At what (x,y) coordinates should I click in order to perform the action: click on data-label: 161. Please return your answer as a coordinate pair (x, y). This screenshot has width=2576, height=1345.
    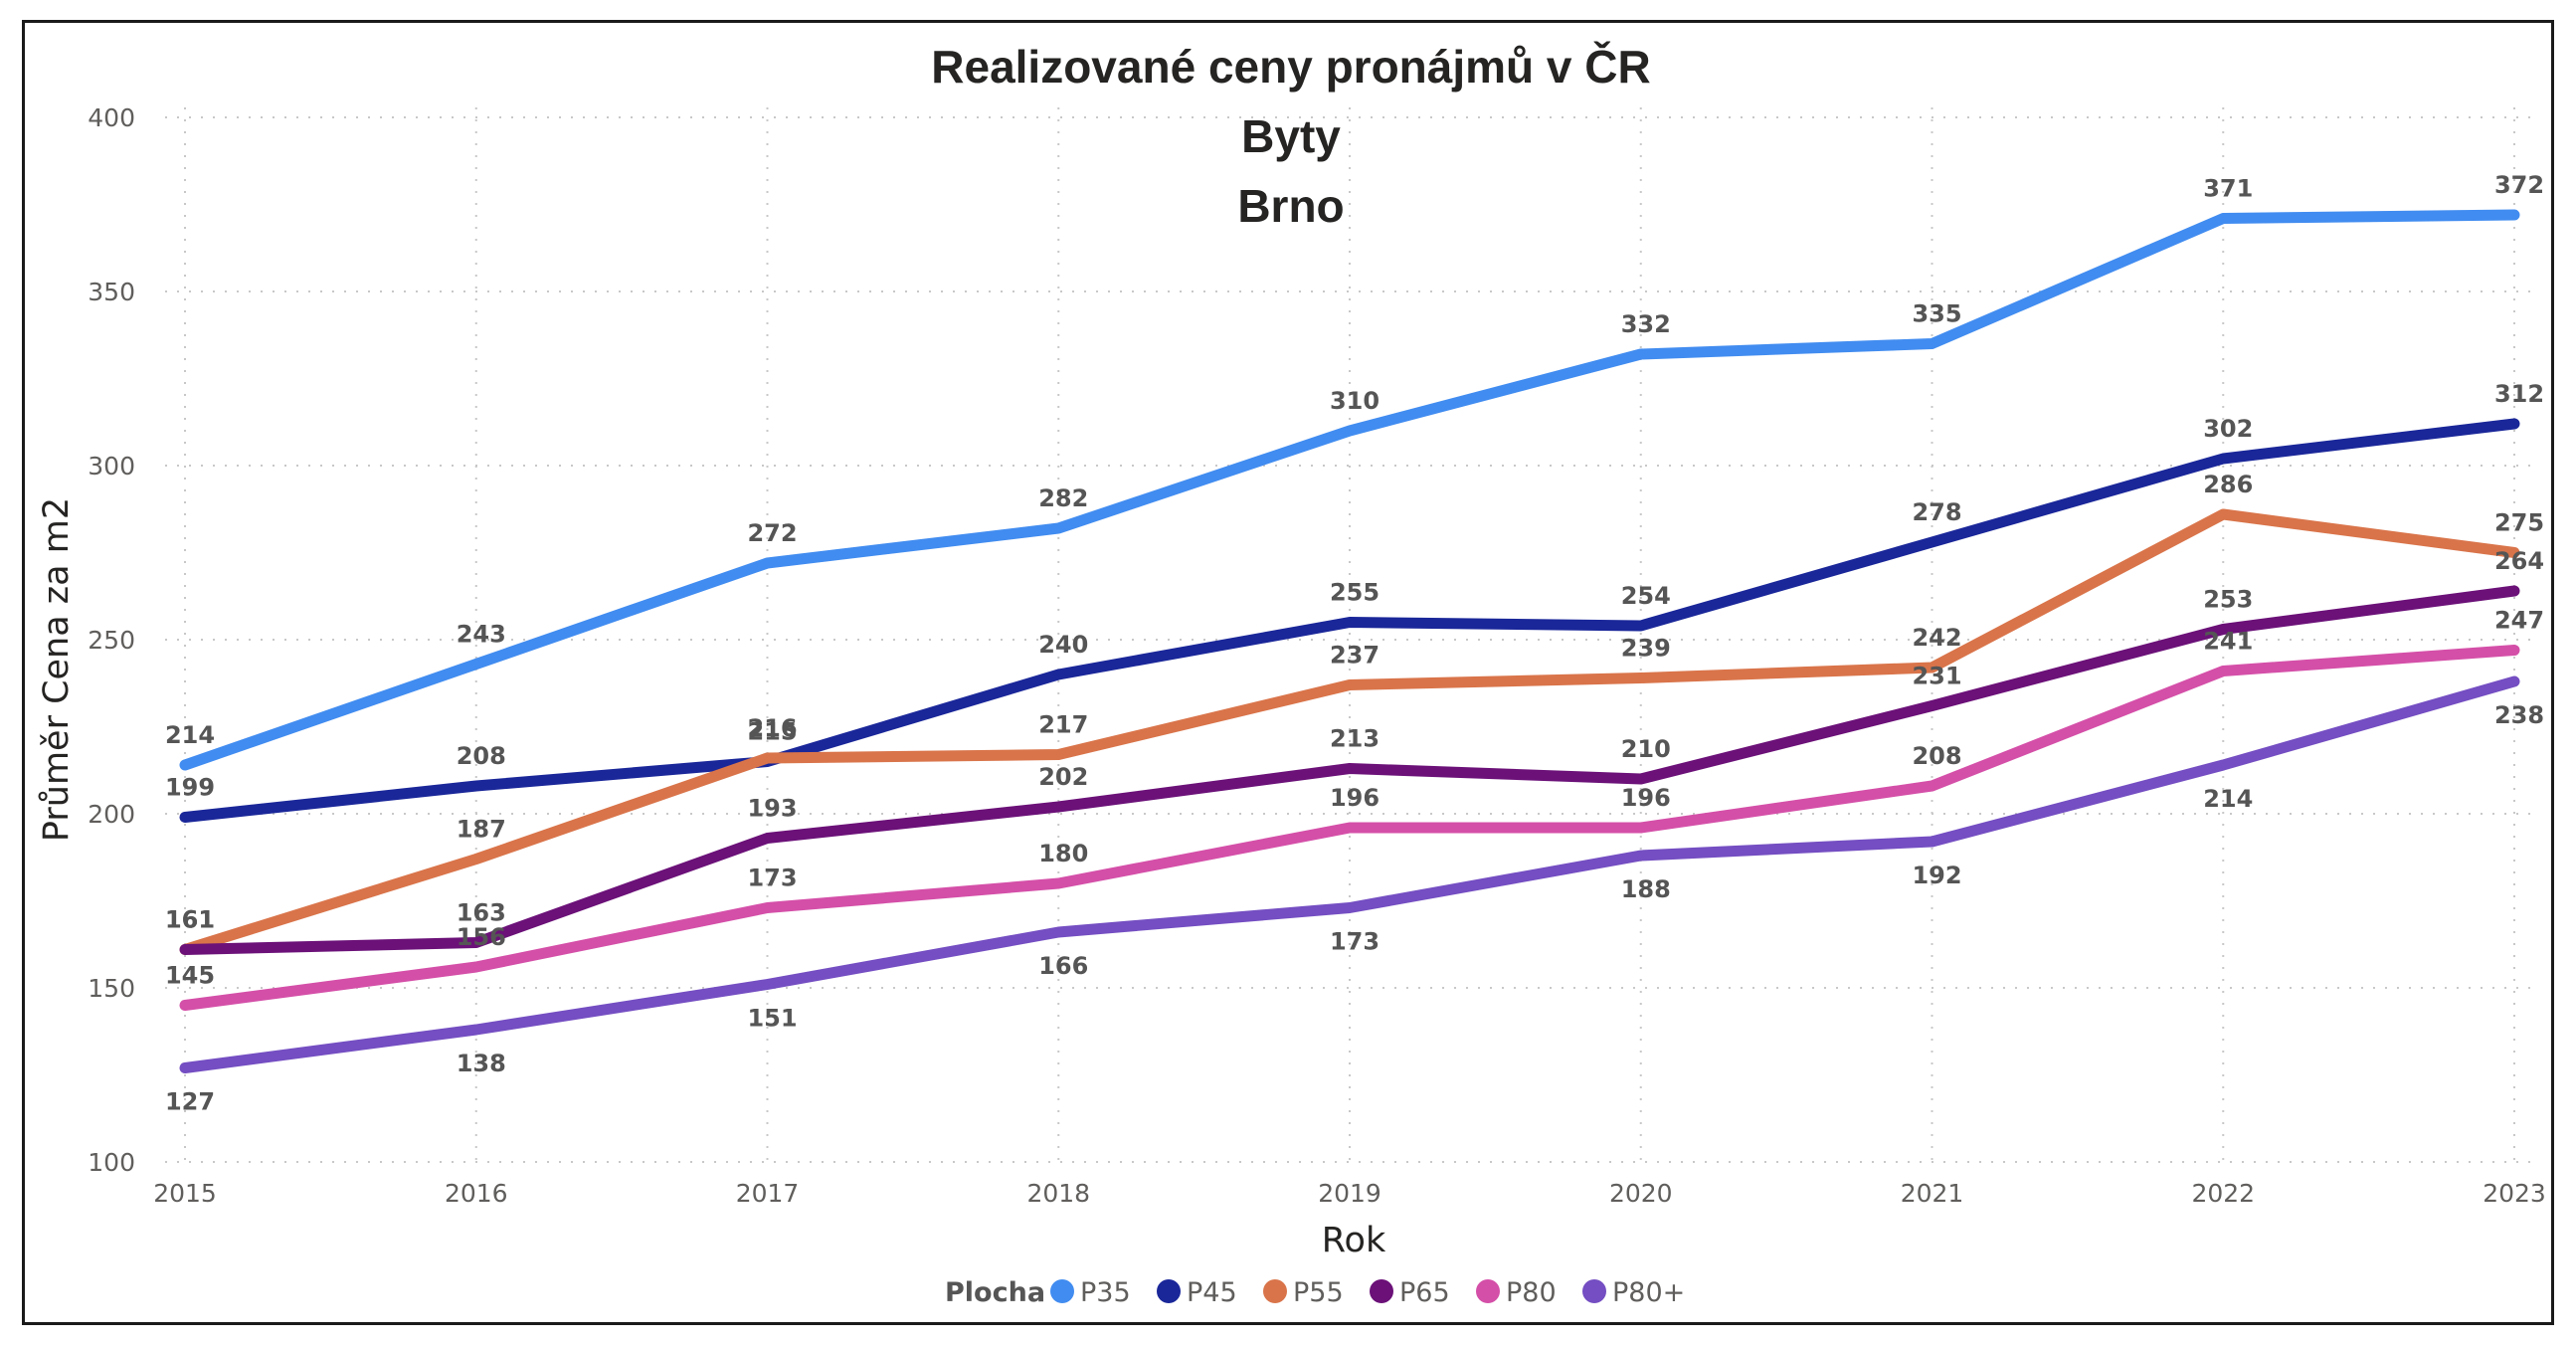
    Looking at the image, I should click on (190, 920).